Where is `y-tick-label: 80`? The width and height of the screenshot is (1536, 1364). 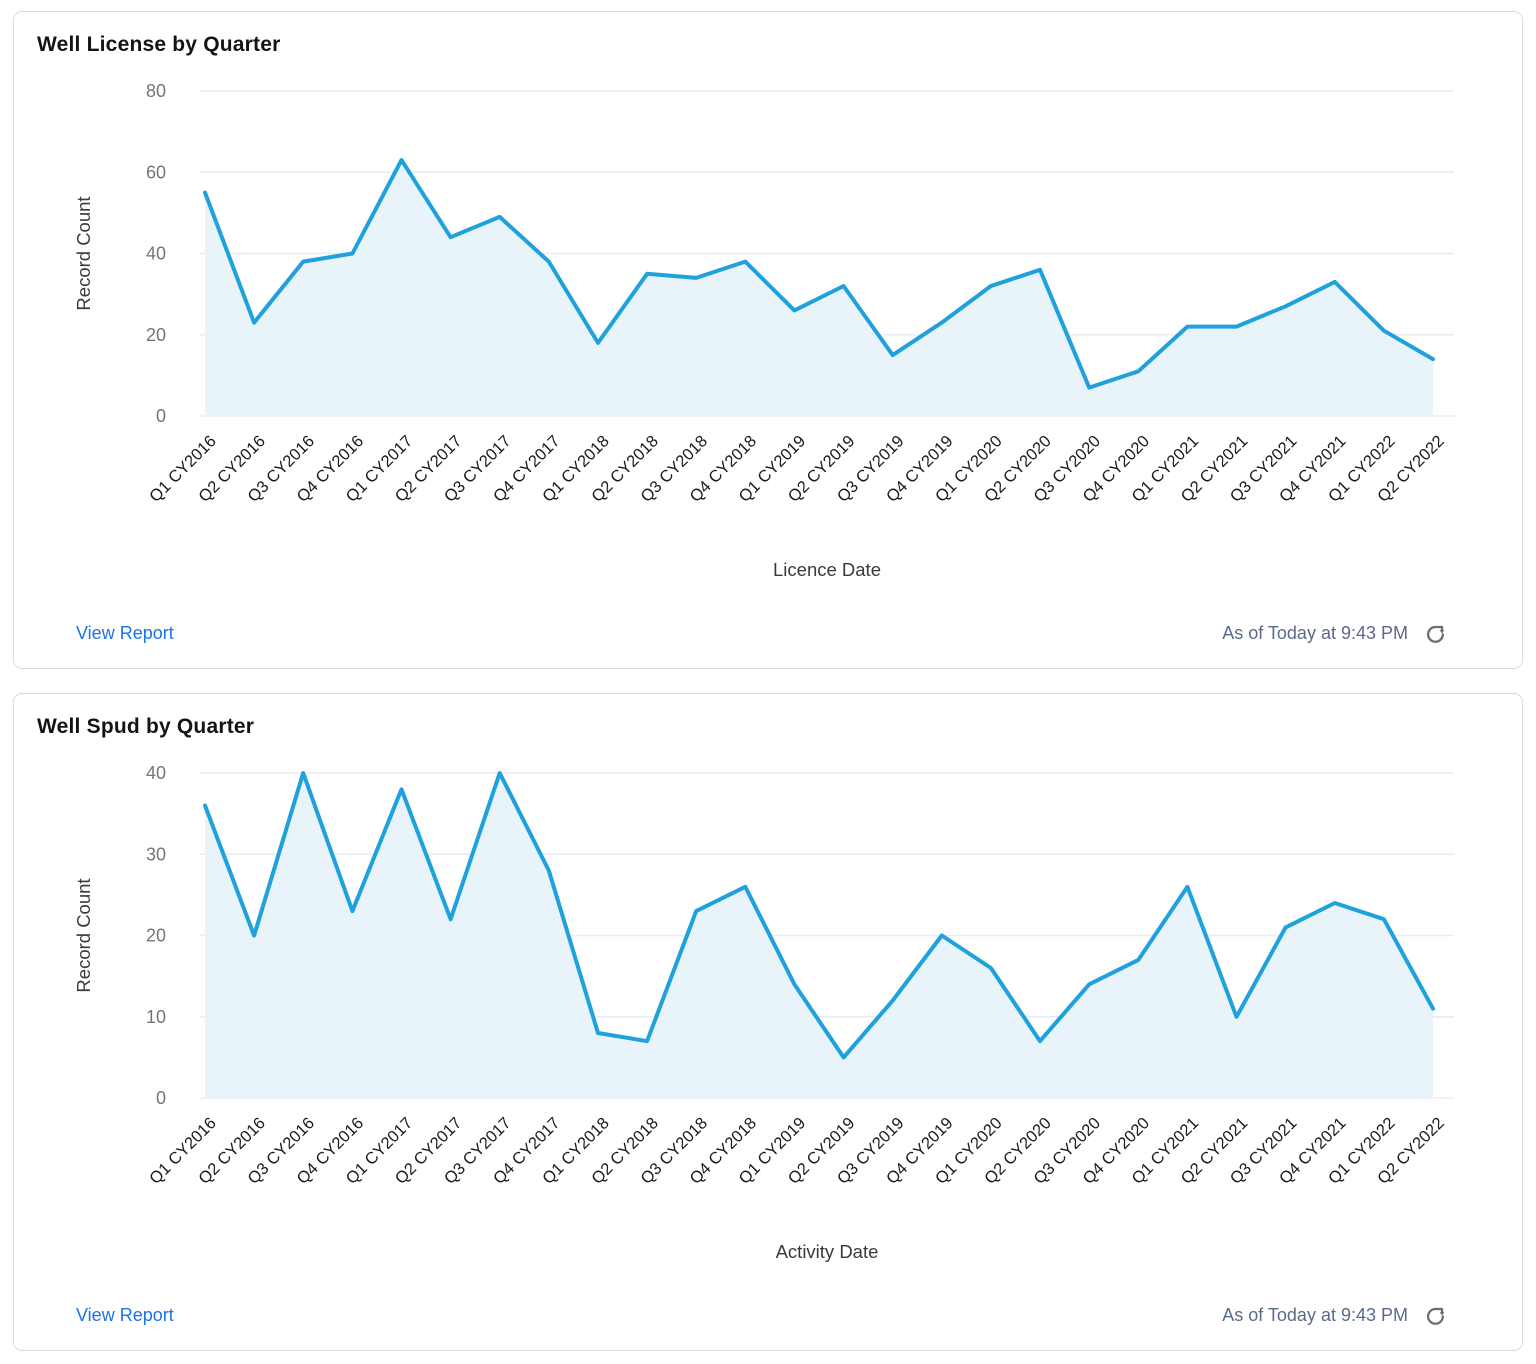 y-tick-label: 80 is located at coordinates (156, 91).